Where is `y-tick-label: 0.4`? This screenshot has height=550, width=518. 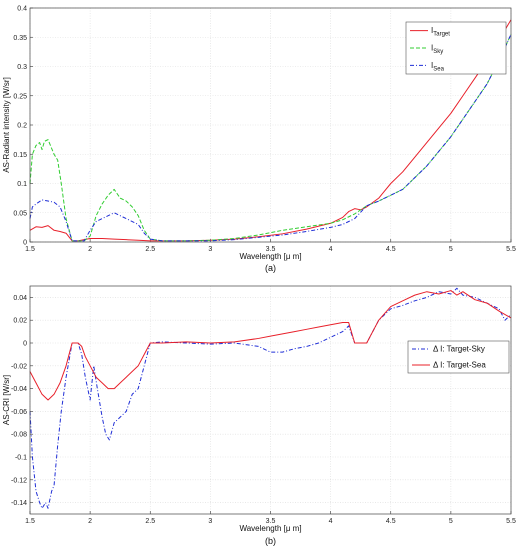
y-tick-label: 0.4 is located at coordinates (22, 9).